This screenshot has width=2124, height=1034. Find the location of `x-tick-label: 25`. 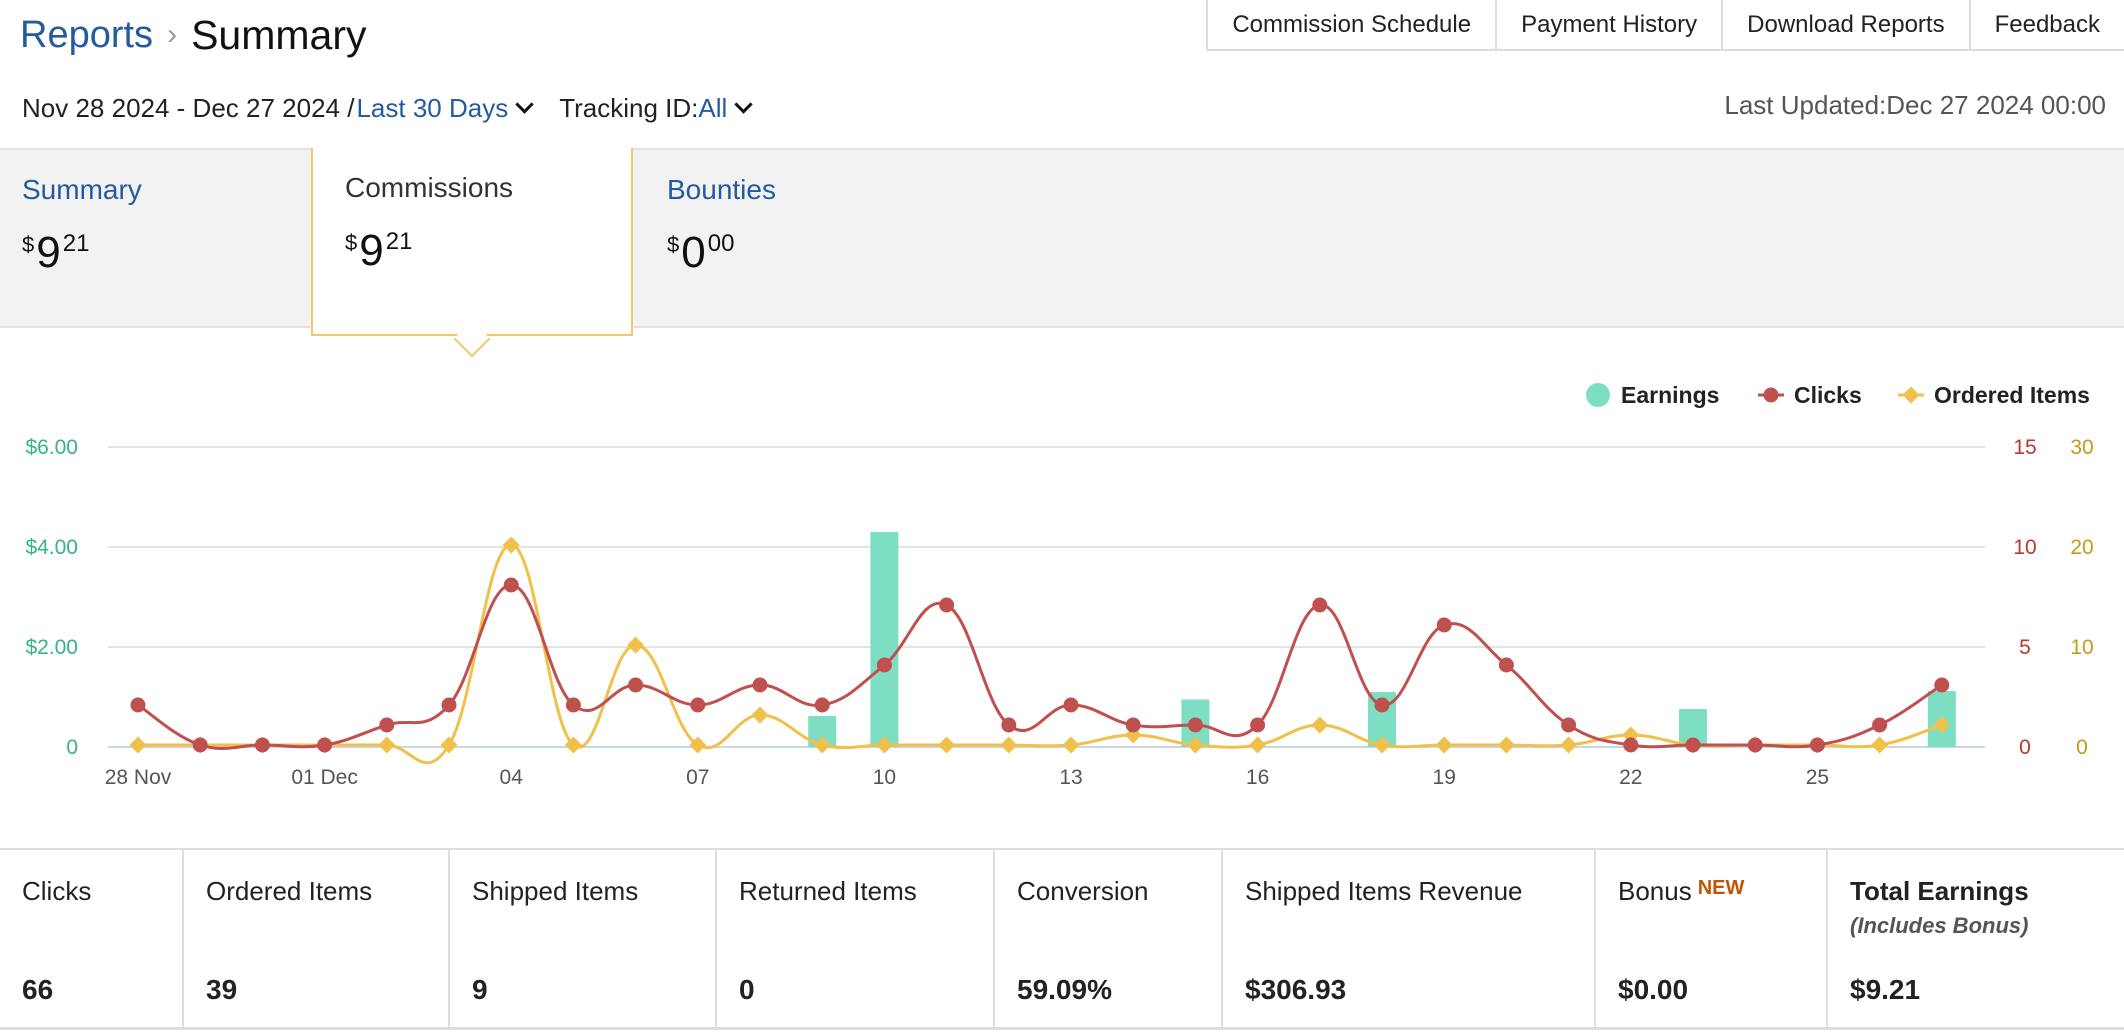

x-tick-label: 25 is located at coordinates (1817, 777).